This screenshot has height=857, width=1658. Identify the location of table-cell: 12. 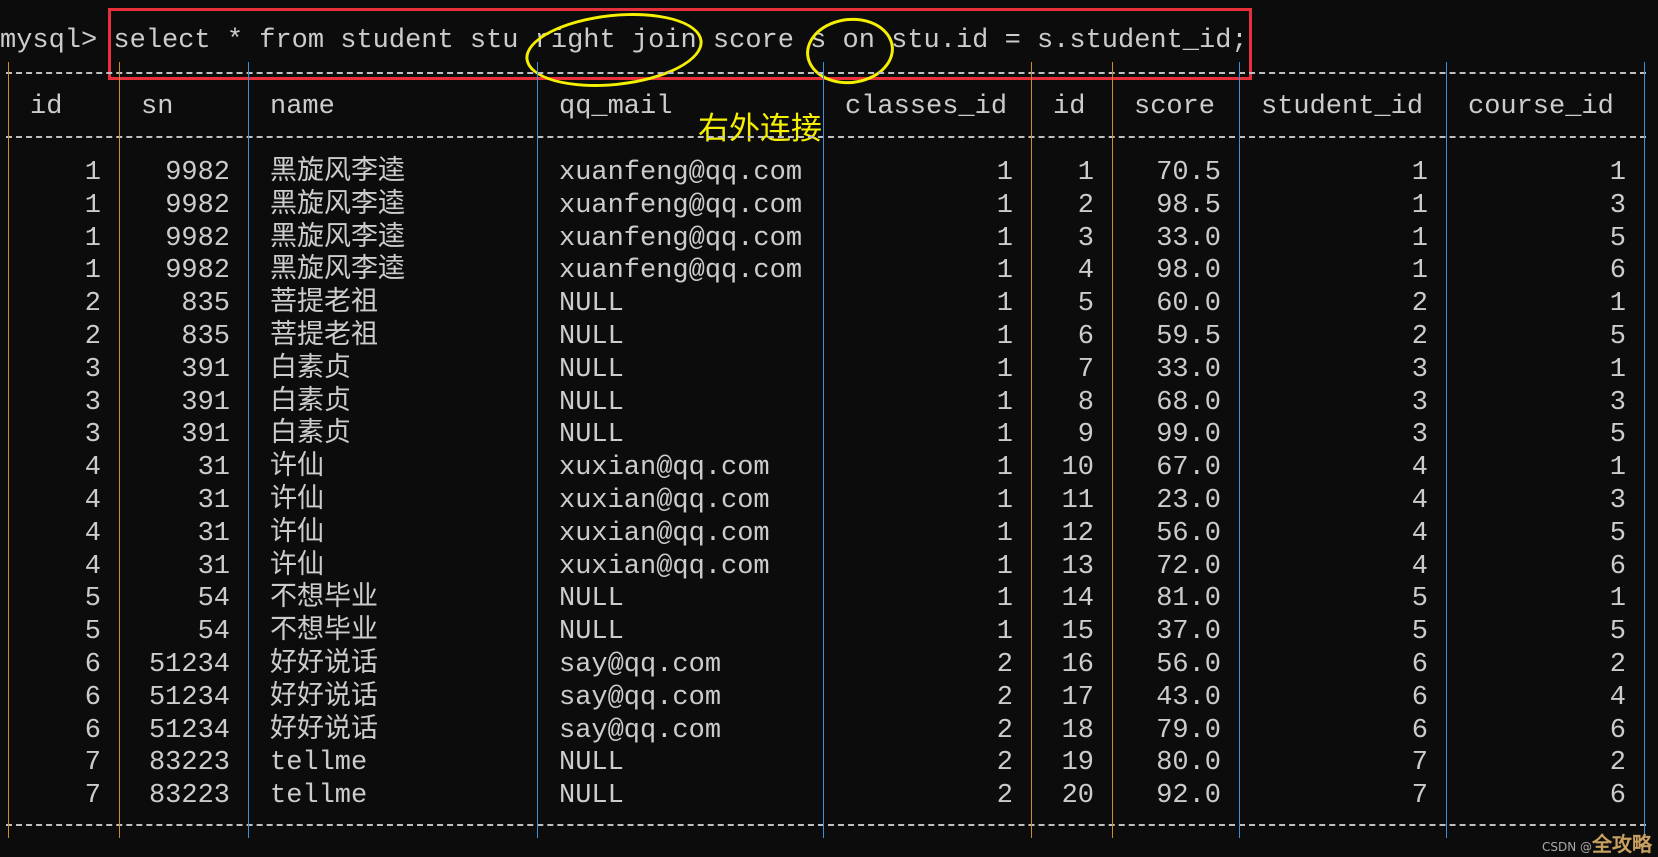
(1077, 533).